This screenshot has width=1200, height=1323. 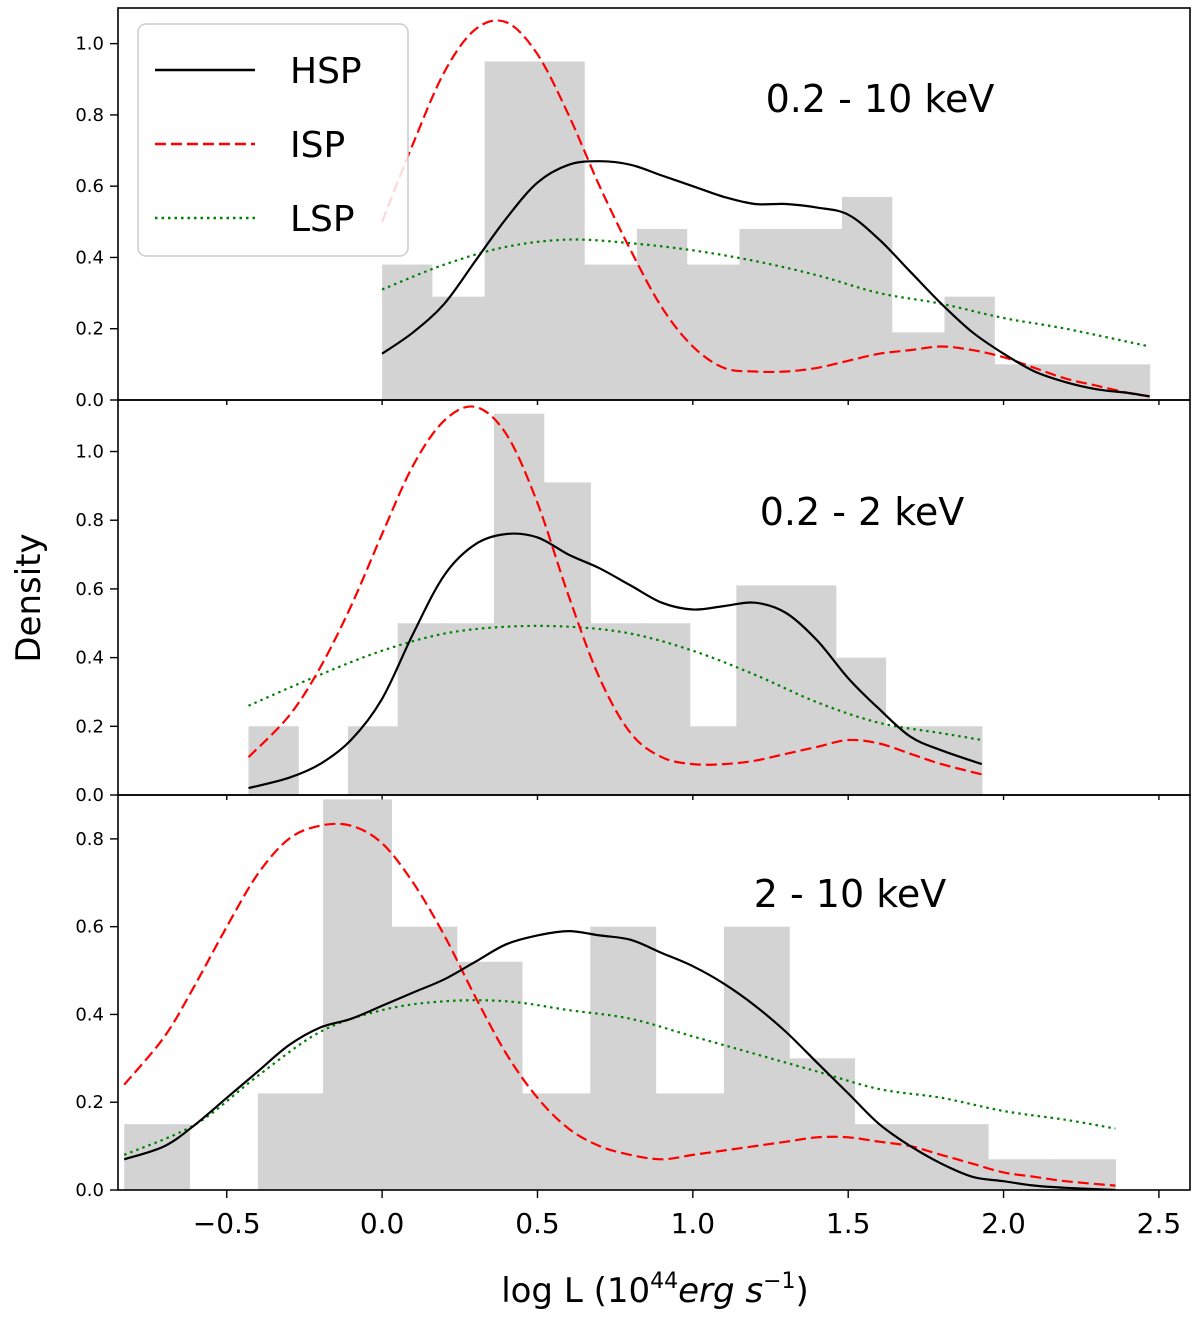 What do you see at coordinates (850, 894) in the screenshot?
I see `panel-annotation: 2 - 10 keV` at bounding box center [850, 894].